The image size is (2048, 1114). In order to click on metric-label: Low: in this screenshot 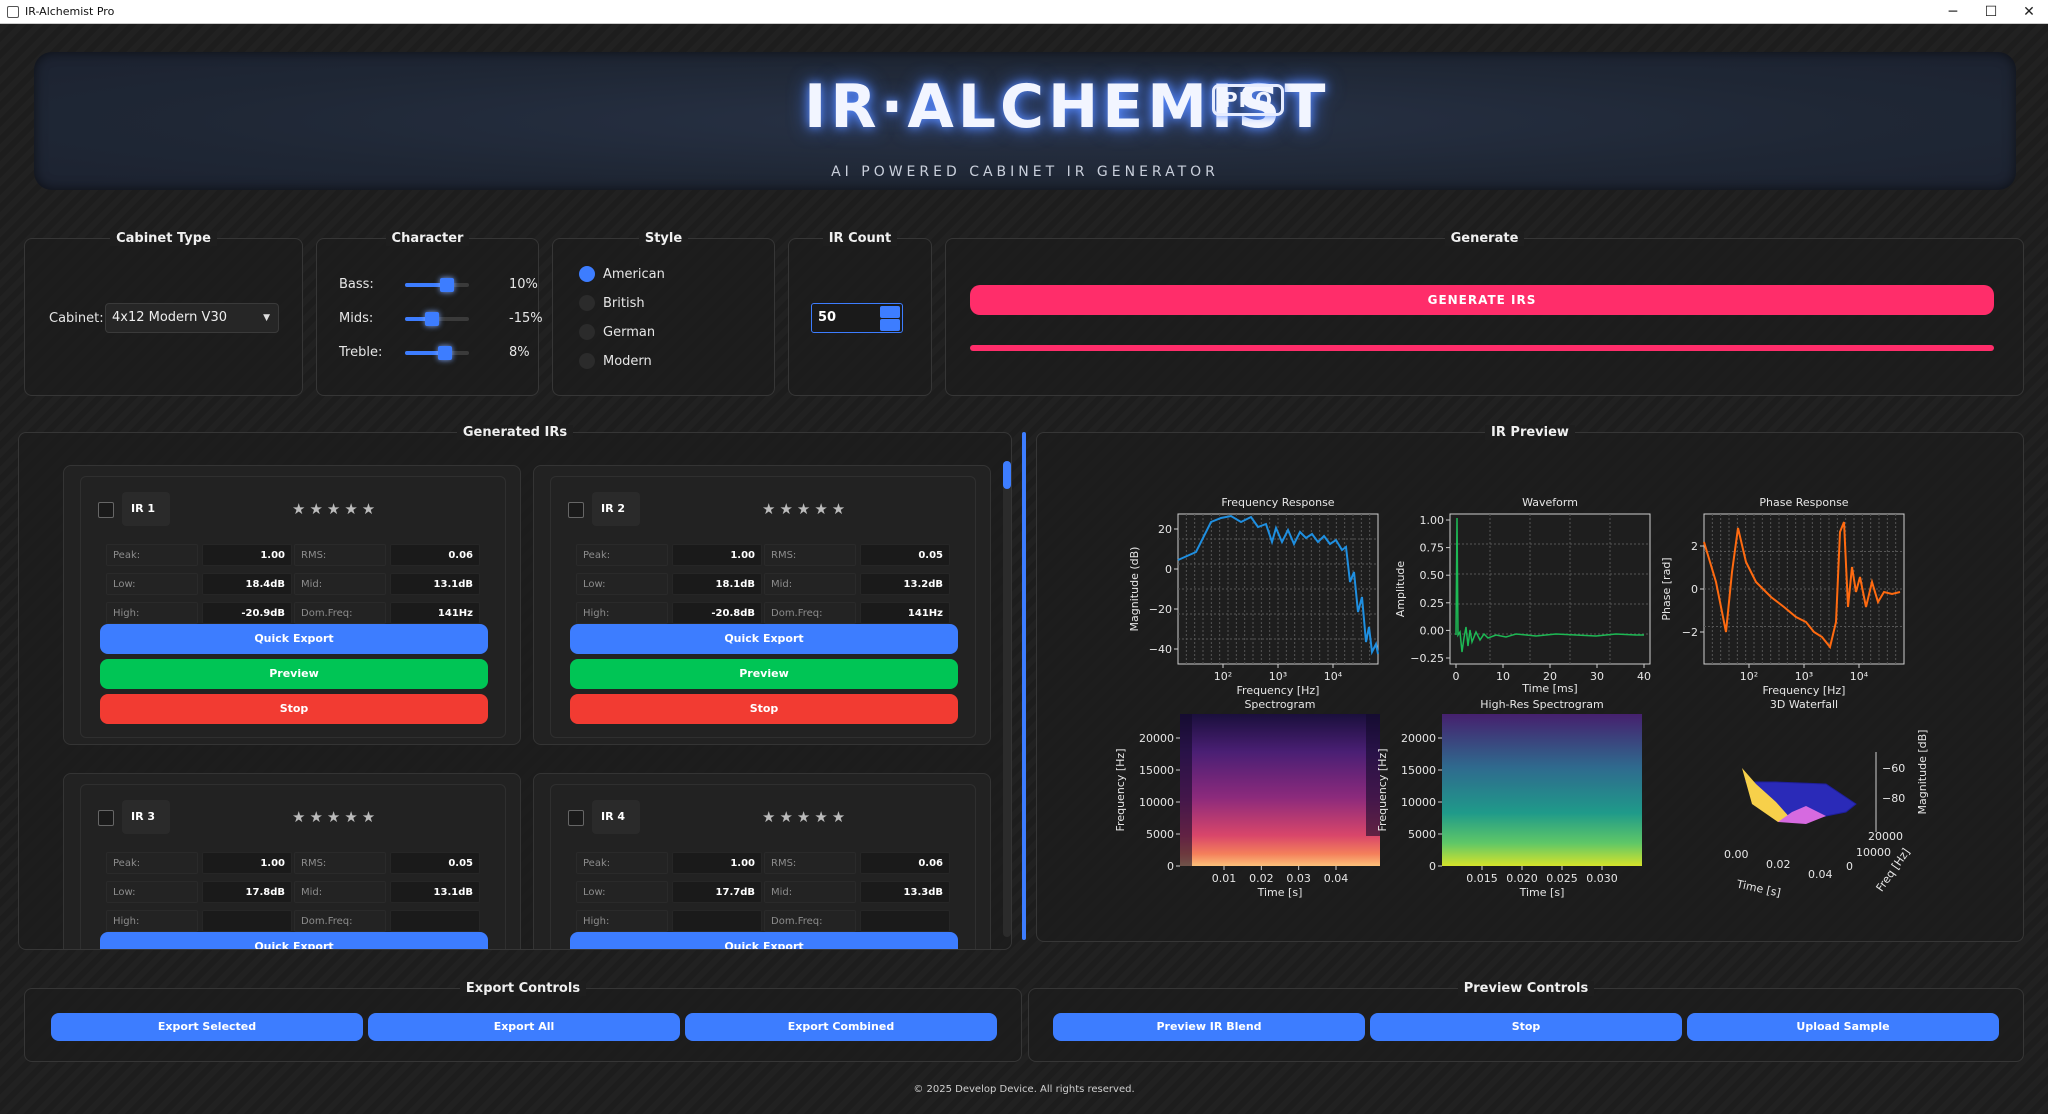, I will do `click(152, 584)`.